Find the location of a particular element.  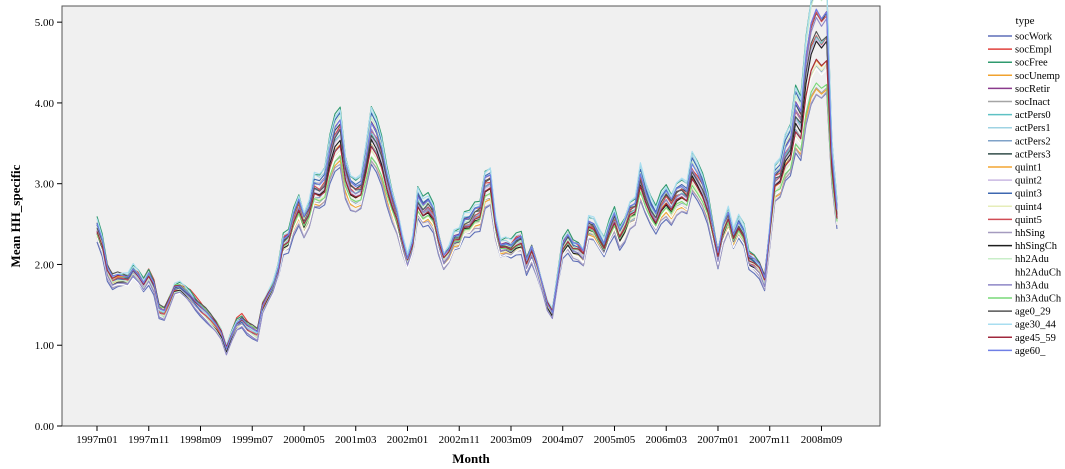

x-tick-label: 1997m01 is located at coordinates (97, 440).